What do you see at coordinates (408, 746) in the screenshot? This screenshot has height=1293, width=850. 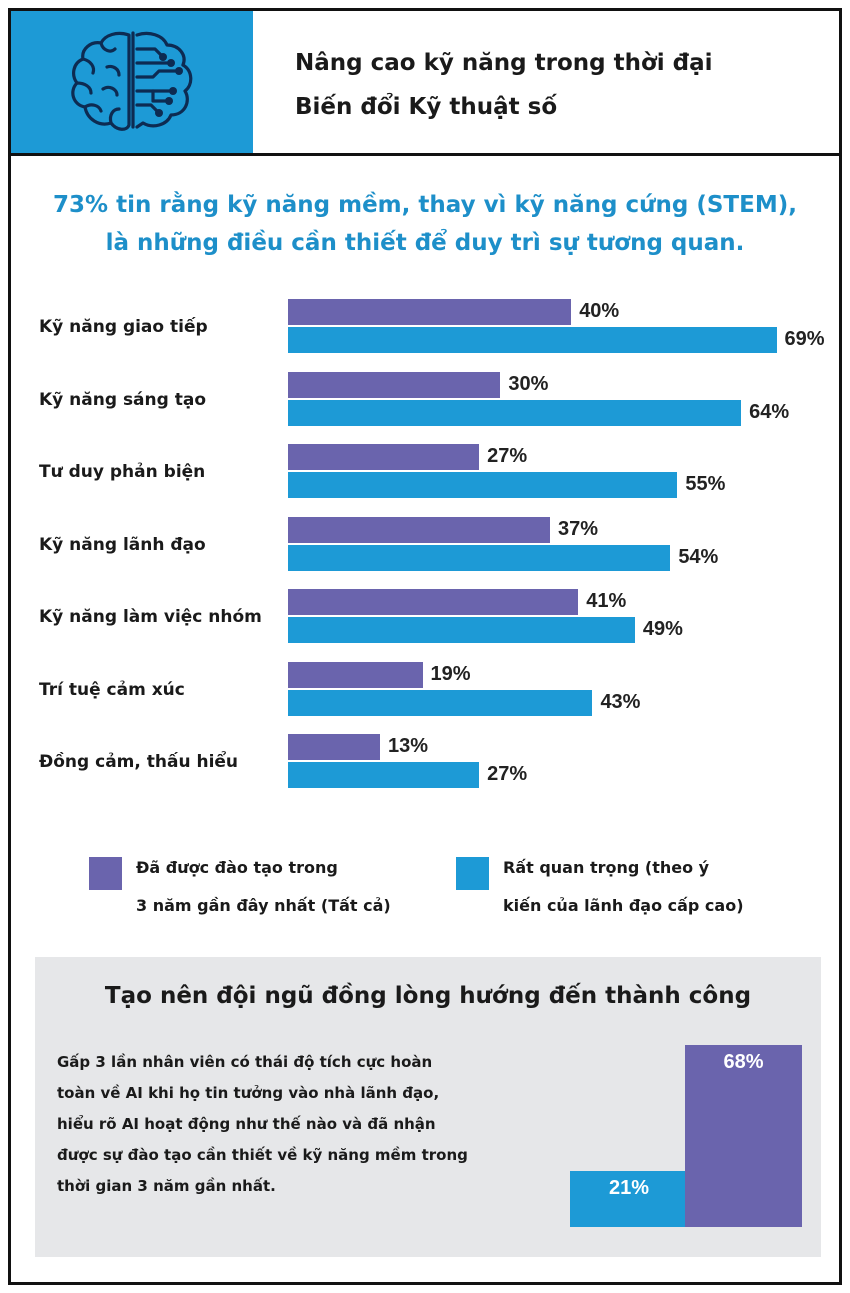 I see `bar-value-label: 13%` at bounding box center [408, 746].